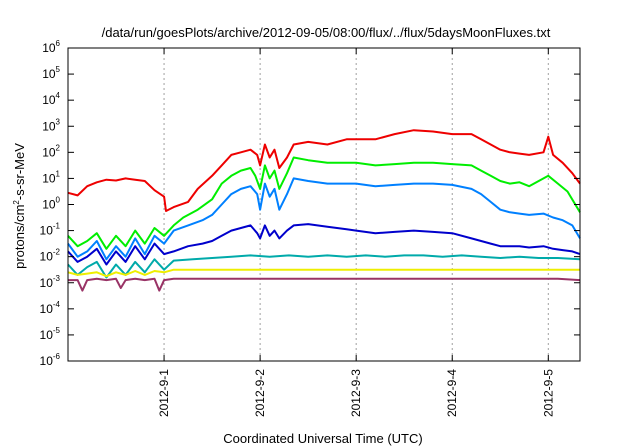  Describe the element at coordinates (164, 393) in the screenshot. I see `x-tick-label: 2012-9-1` at that location.